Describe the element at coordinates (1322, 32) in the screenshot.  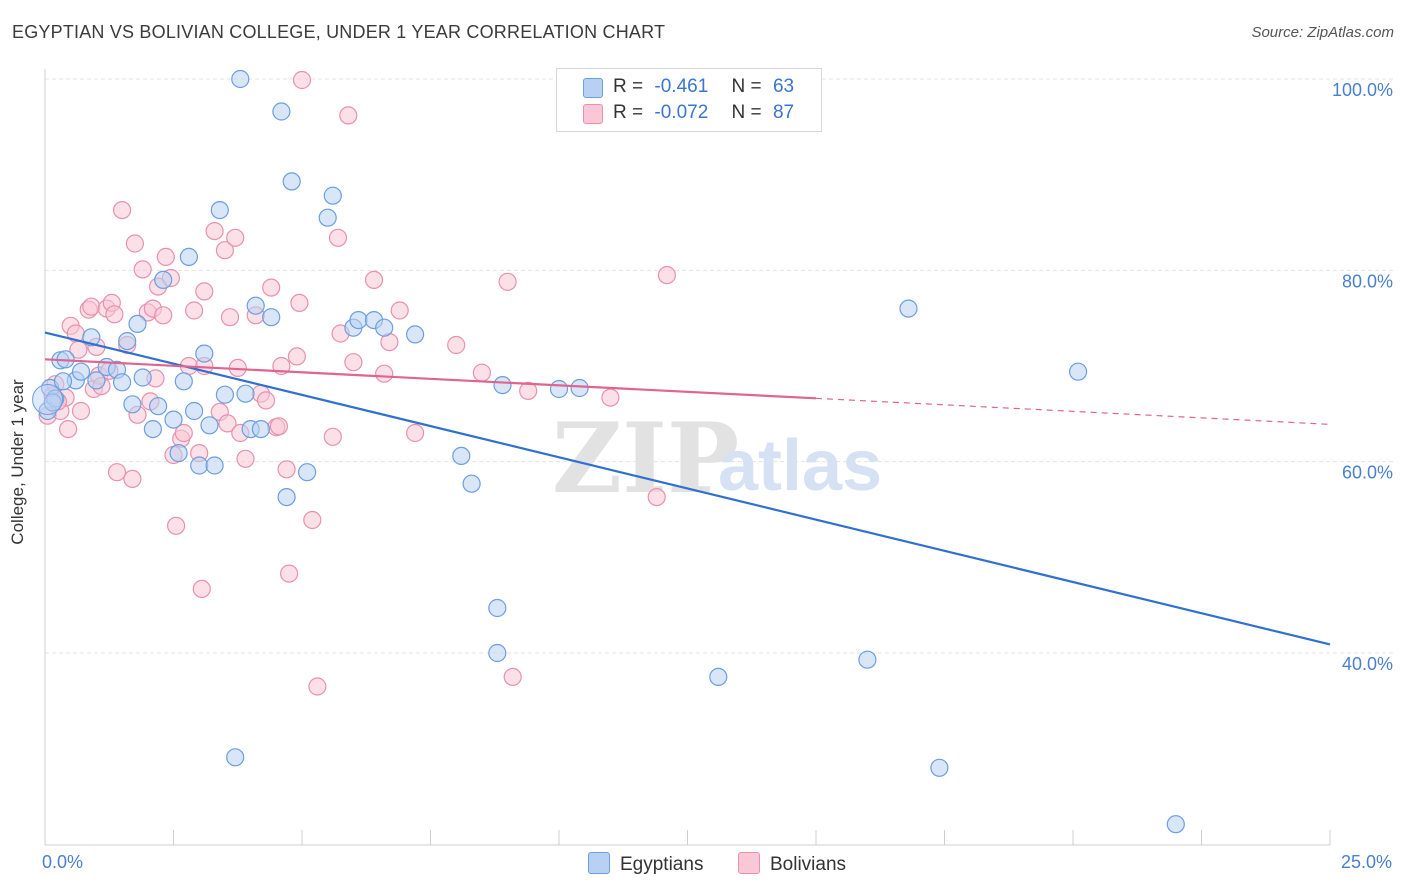
I see `source-label: Source: ZipAtlas.com` at that location.